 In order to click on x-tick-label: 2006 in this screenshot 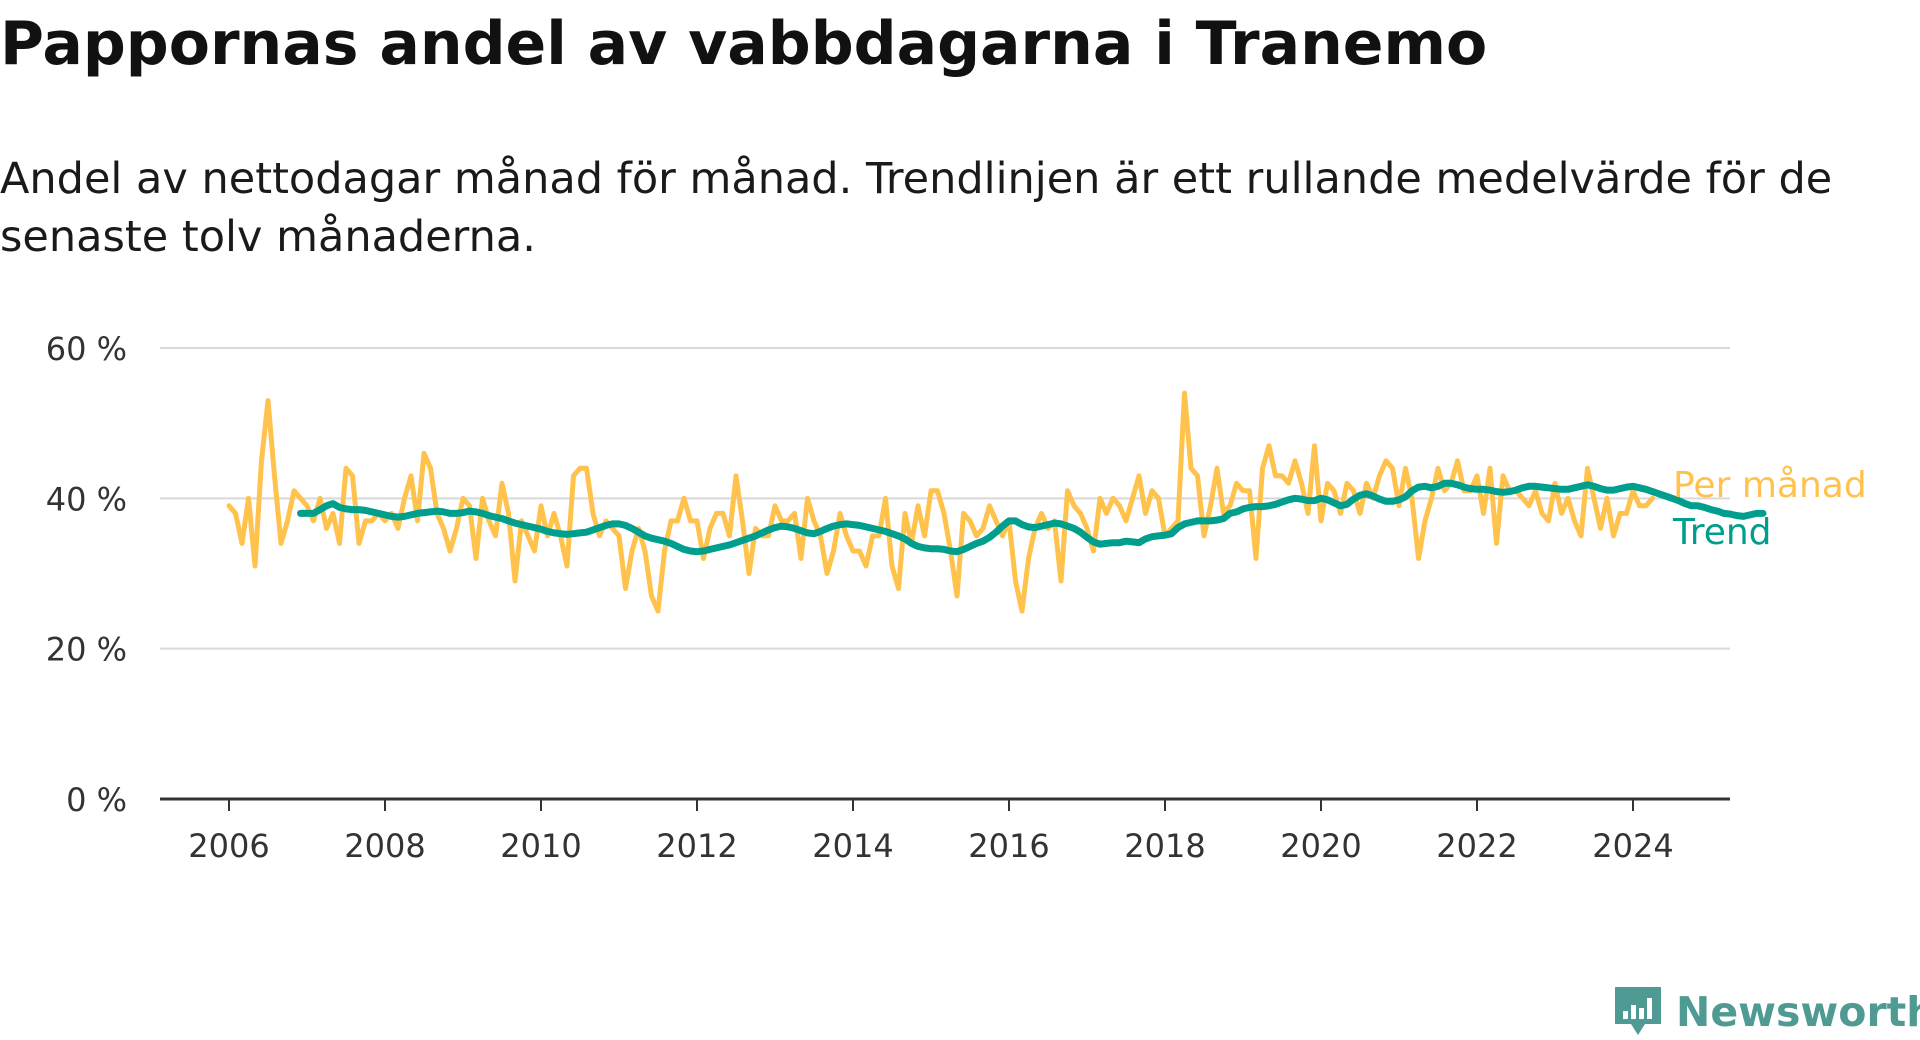, I will do `click(228, 846)`.